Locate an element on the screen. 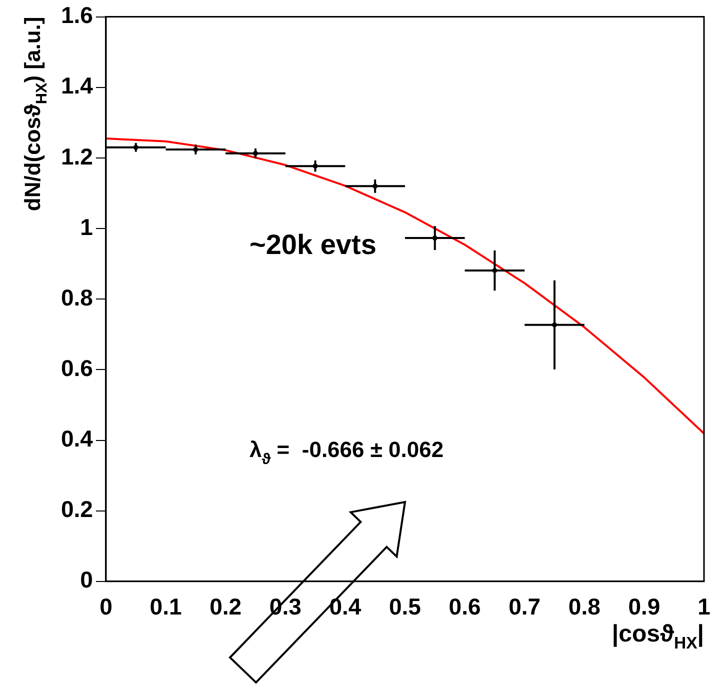  x-tick-label: 0.6 is located at coordinates (464, 607).